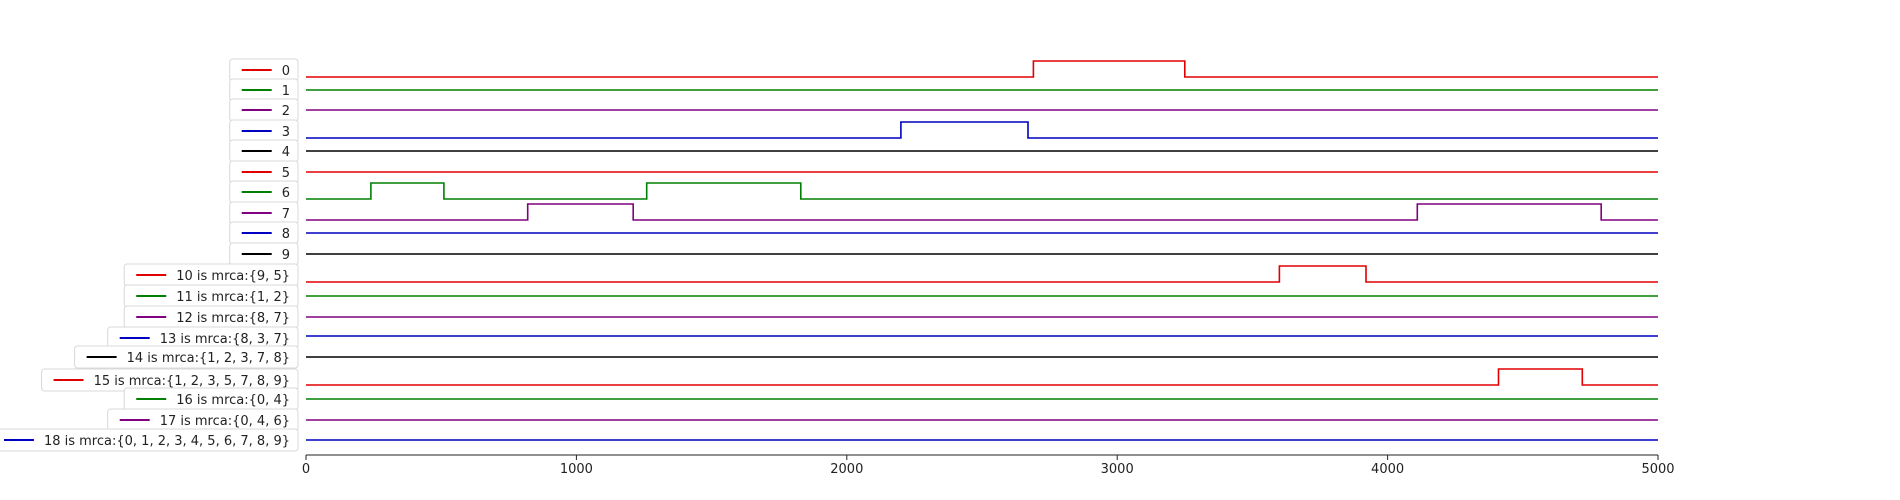  I want to click on legend-entry-14: 14 is mrca:{1, 2, 3, 7, 8}, so click(186, 357).